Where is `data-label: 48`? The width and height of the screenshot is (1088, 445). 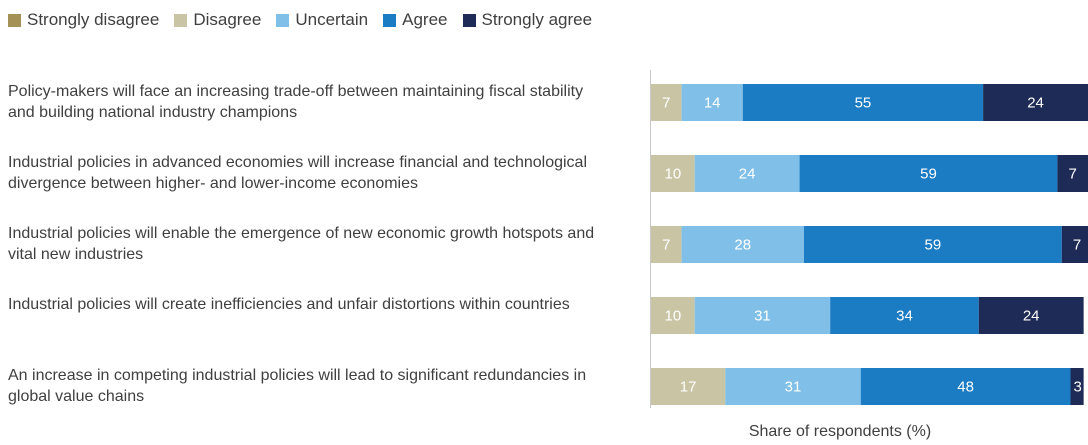 data-label: 48 is located at coordinates (965, 387).